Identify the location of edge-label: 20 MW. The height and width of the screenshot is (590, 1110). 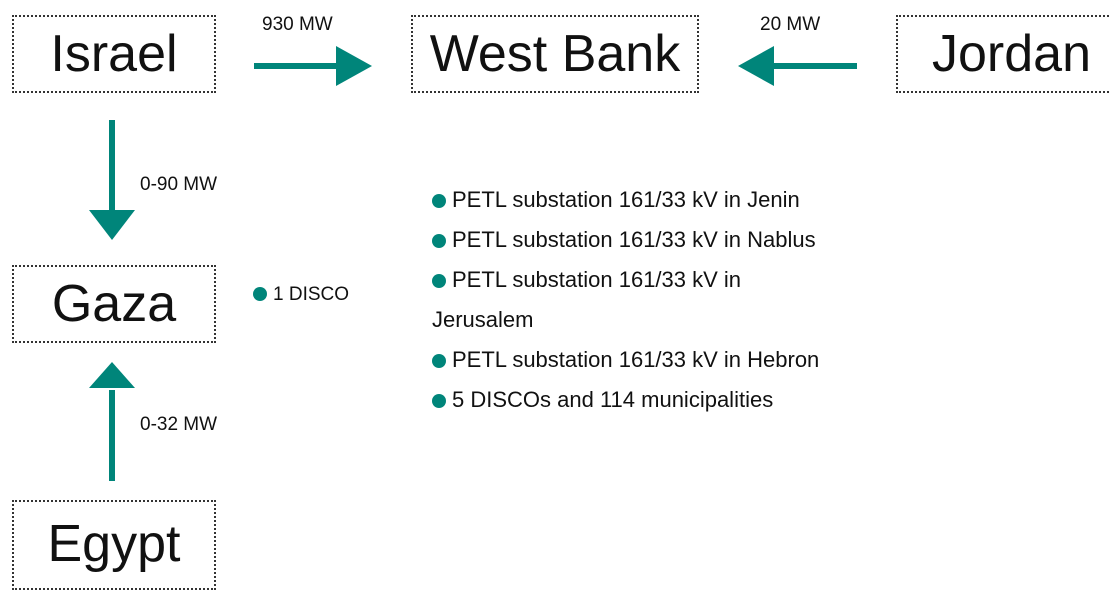
(790, 24).